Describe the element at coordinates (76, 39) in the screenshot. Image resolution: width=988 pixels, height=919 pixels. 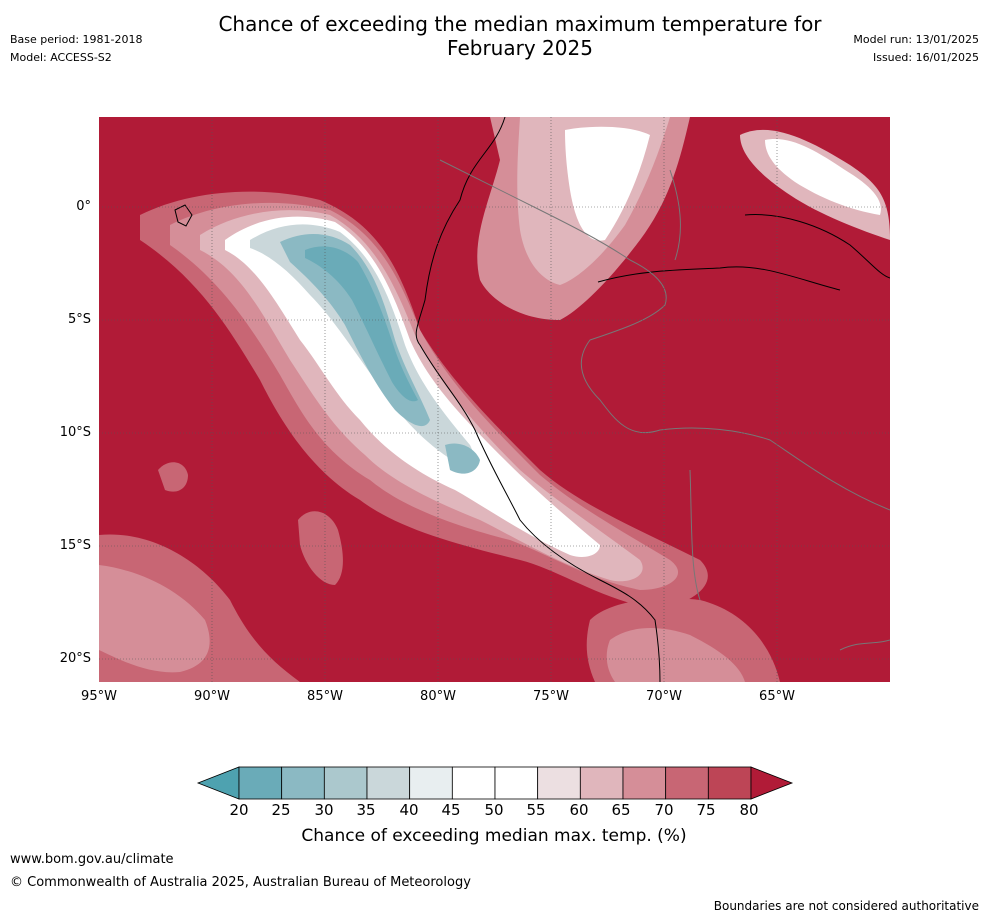
I see `base-period: Base period: 1981-2018` at that location.